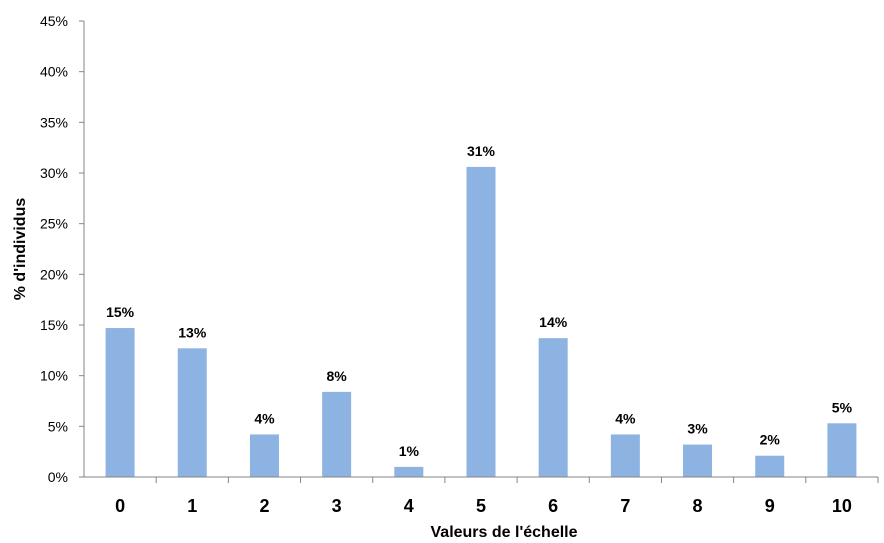  What do you see at coordinates (842, 407) in the screenshot?
I see `data-label: 5%` at bounding box center [842, 407].